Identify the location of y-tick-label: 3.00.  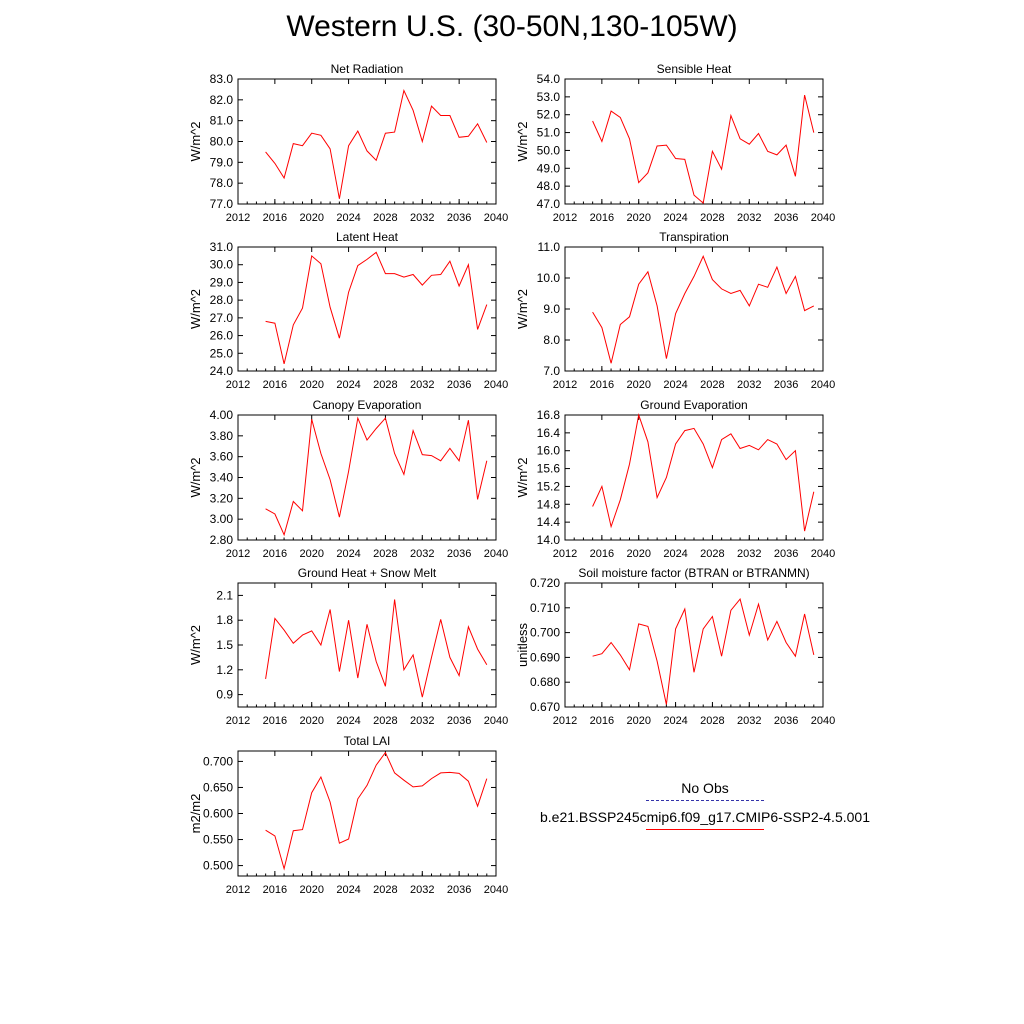
(222, 519).